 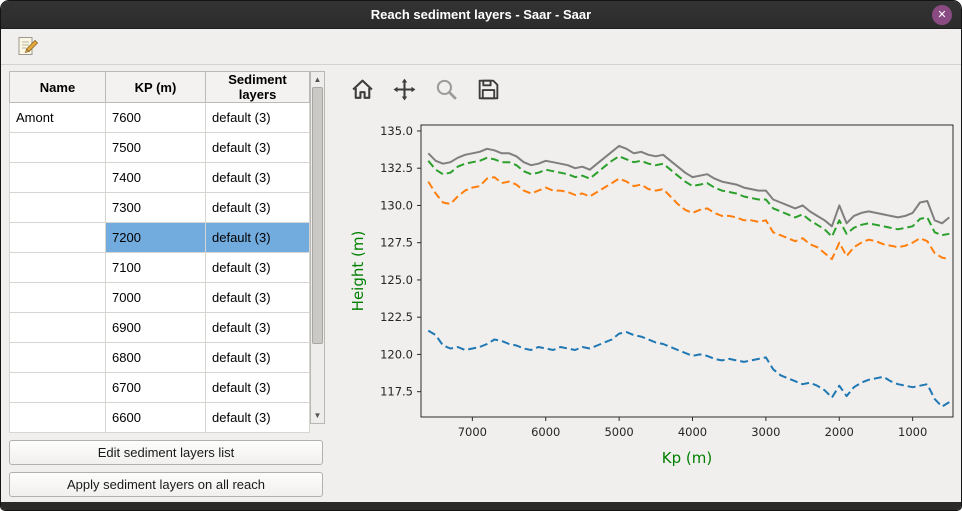 What do you see at coordinates (155, 87) in the screenshot?
I see `header-kp: KP (m)` at bounding box center [155, 87].